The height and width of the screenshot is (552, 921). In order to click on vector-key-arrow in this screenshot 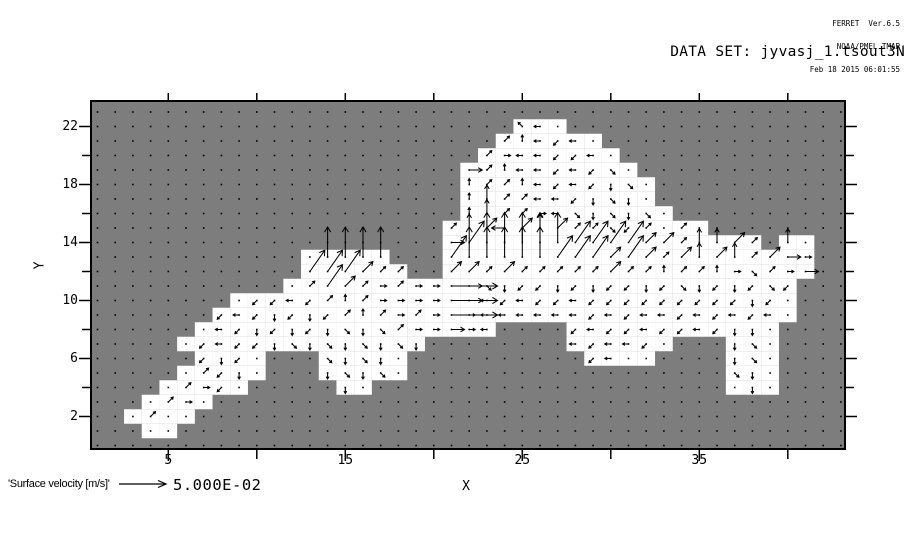, I will do `click(143, 484)`.